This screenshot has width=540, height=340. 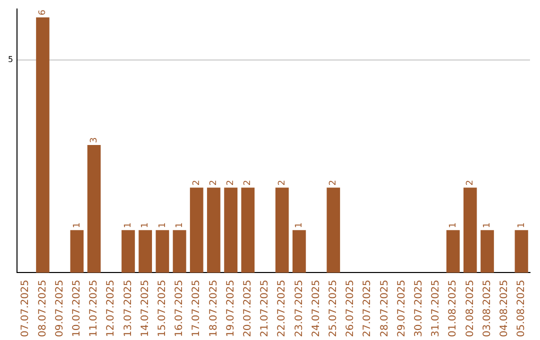 I want to click on data-label: 3, so click(x=94, y=140).